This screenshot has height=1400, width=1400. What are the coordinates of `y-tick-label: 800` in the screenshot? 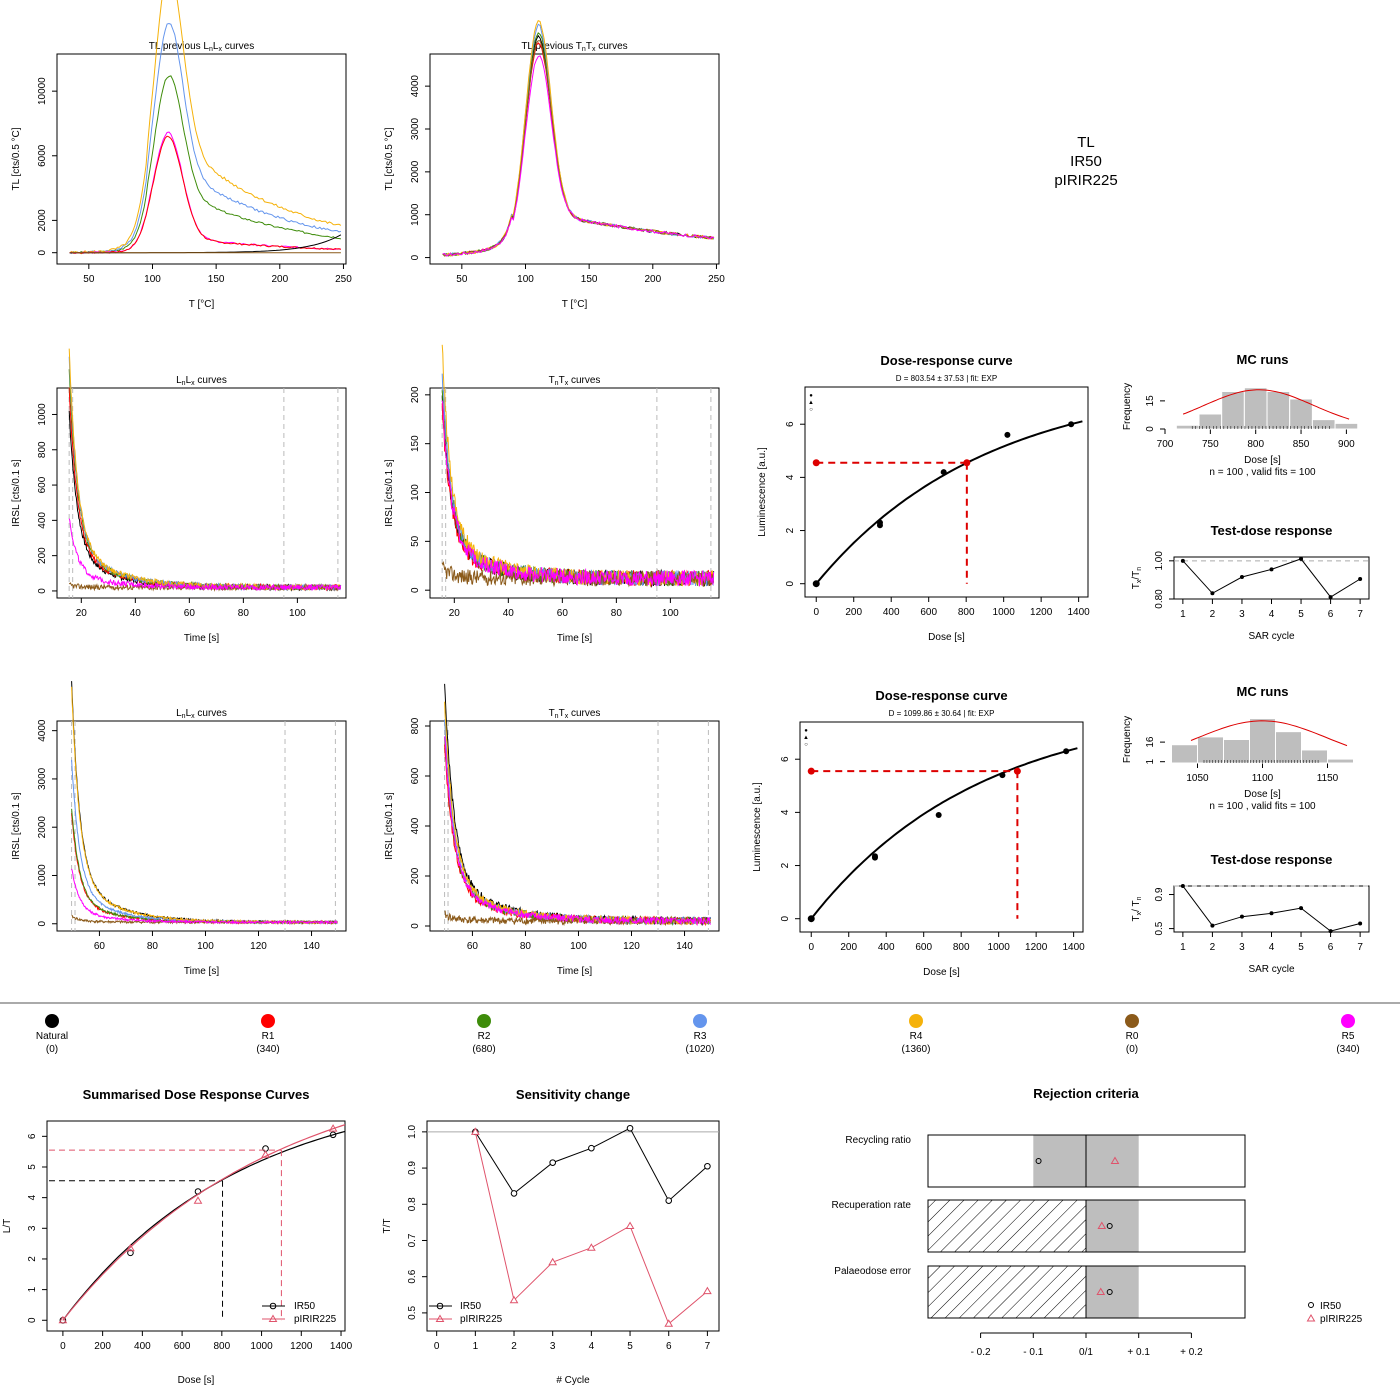 It's located at (42, 449).